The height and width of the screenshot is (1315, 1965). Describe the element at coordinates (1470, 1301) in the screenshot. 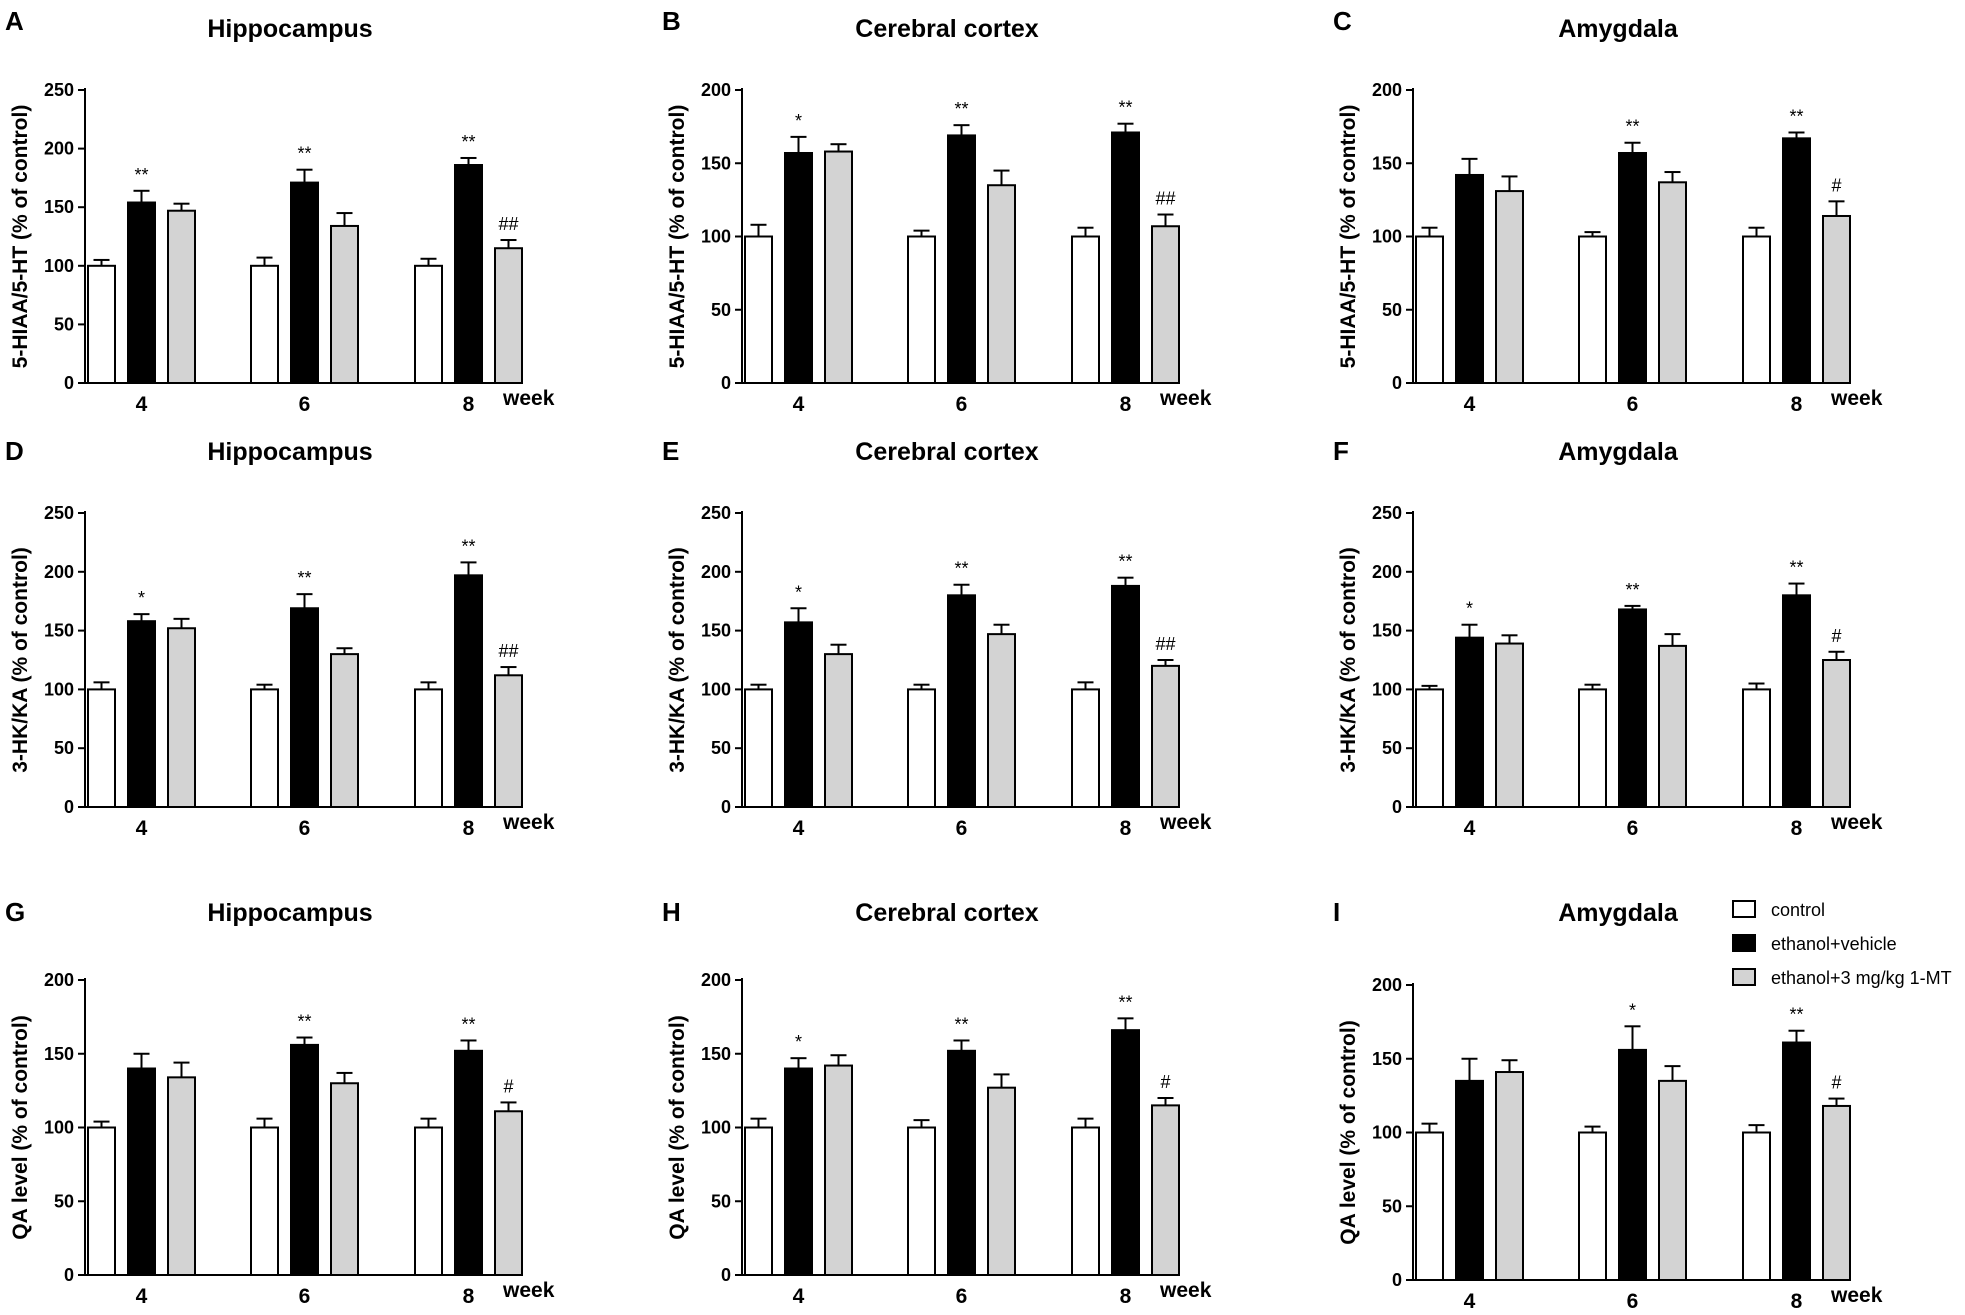

I see `x-tick-label: 4` at that location.